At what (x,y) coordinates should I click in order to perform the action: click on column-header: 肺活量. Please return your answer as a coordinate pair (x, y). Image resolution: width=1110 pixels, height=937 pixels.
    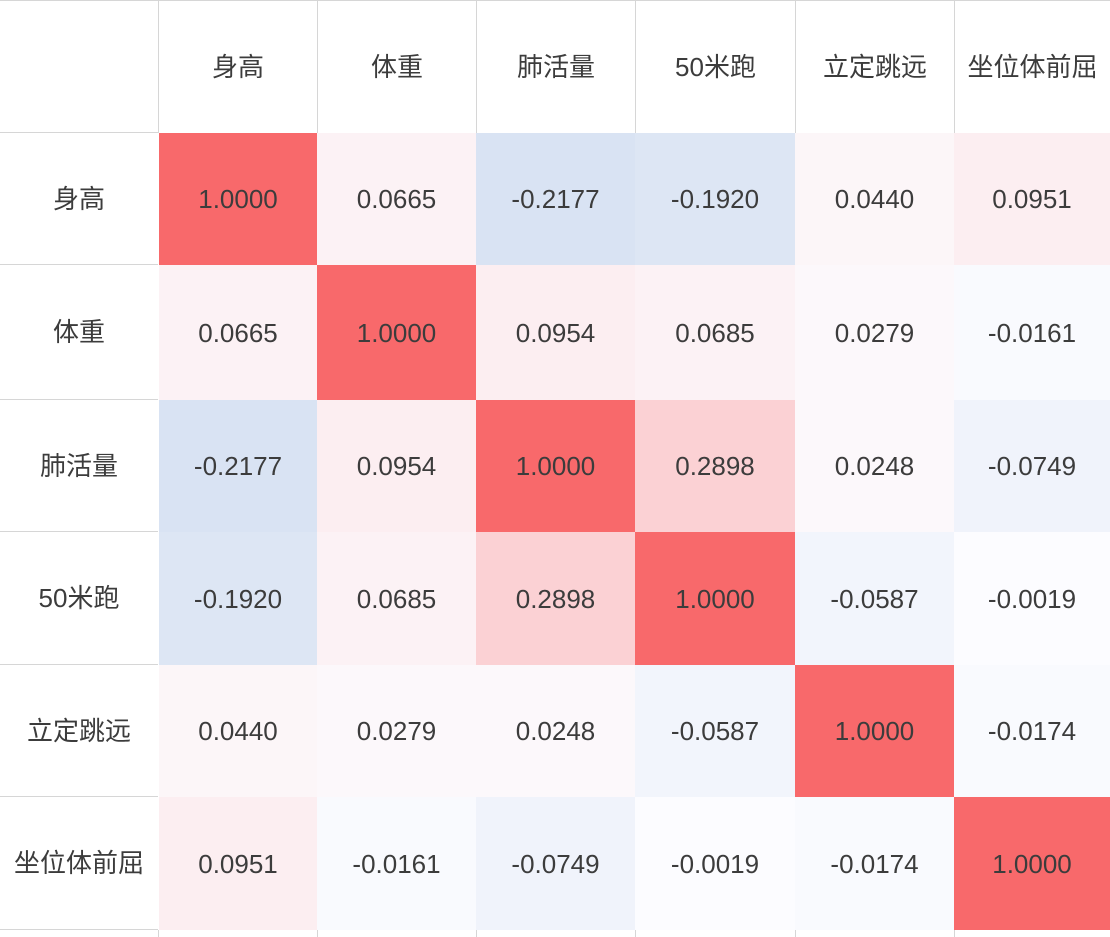
    Looking at the image, I should click on (555, 66).